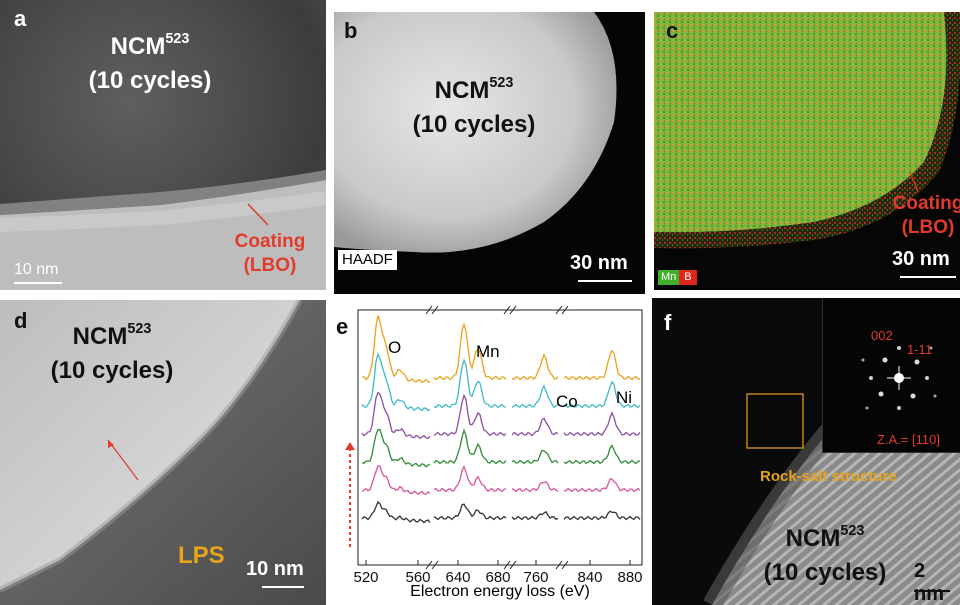  I want to click on panel-c-legend: Mn B, so click(677, 277).